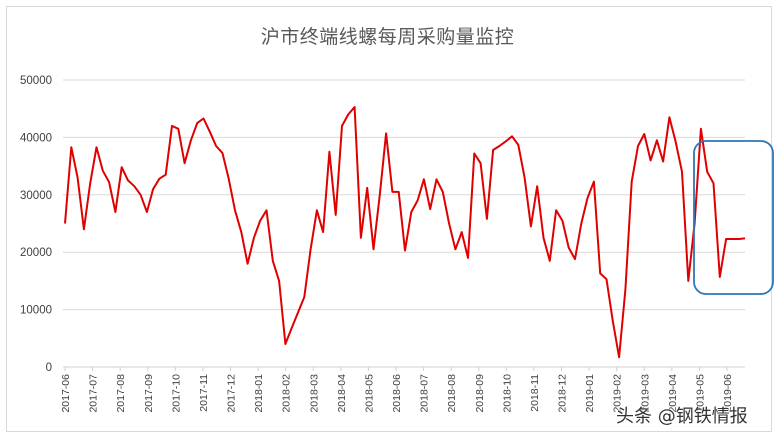  What do you see at coordinates (176, 393) in the screenshot?
I see `x-tick-label: 2017-10` at bounding box center [176, 393].